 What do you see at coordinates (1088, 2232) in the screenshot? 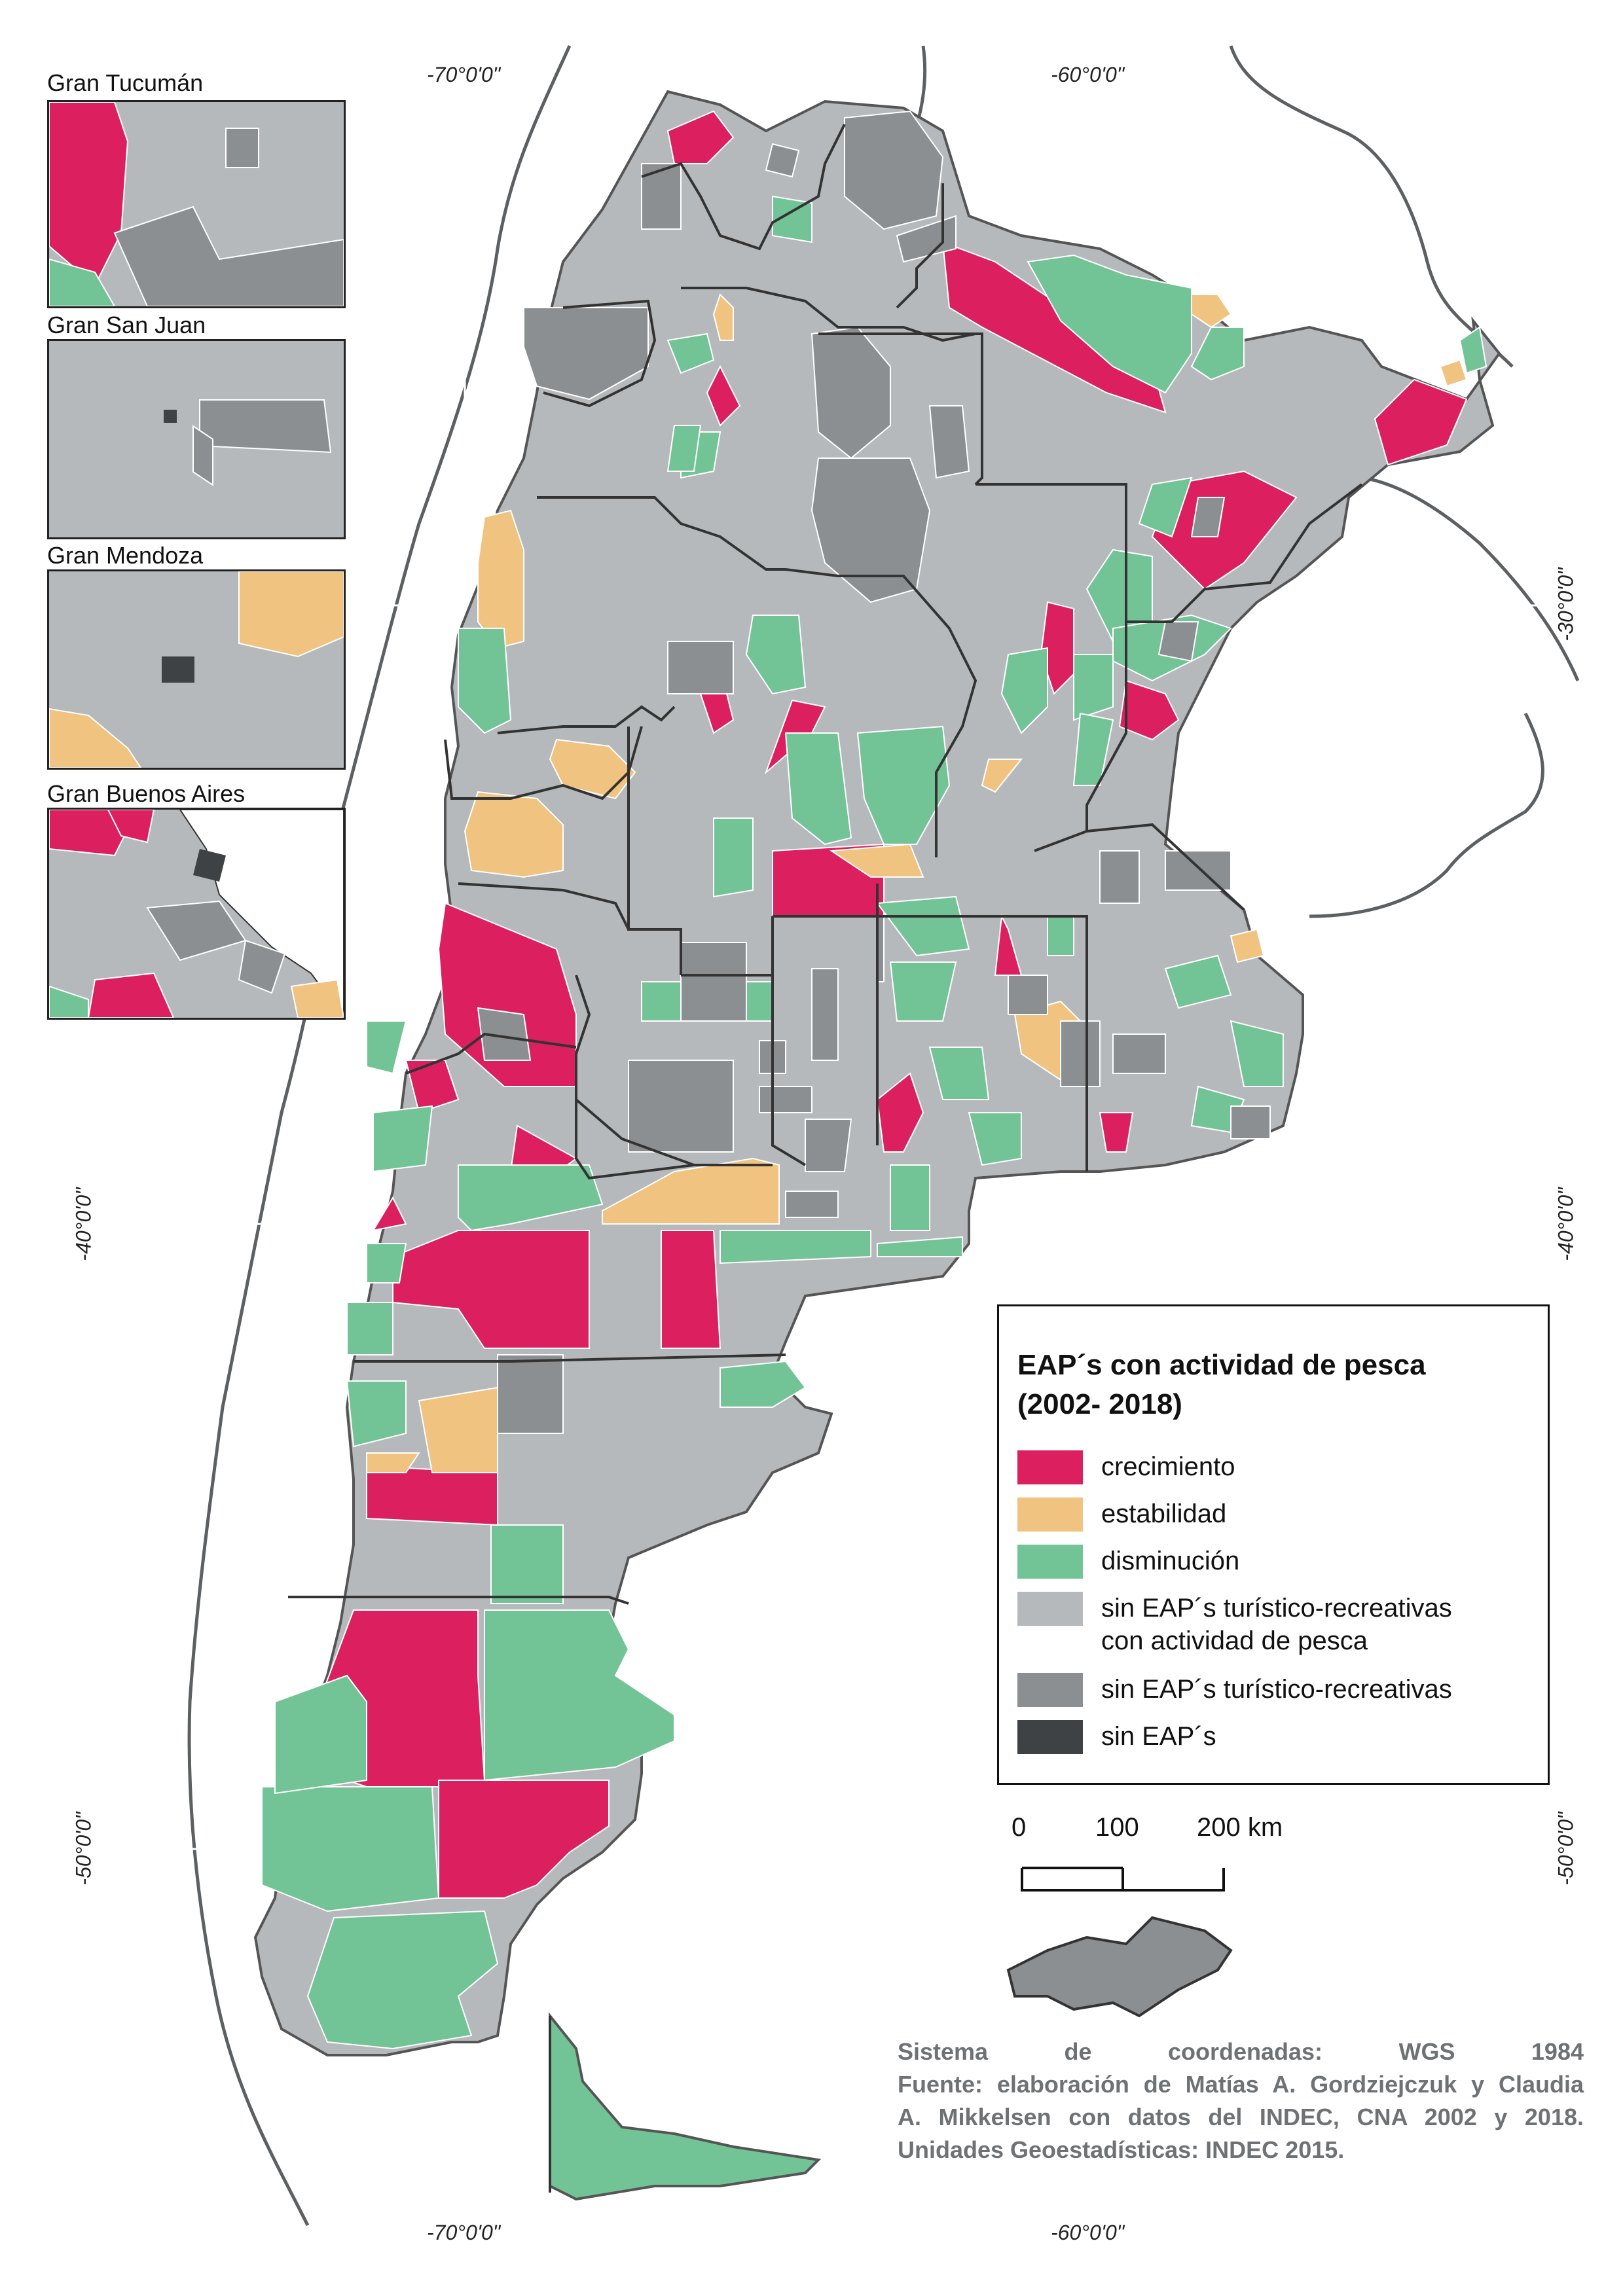
I see `lon-label-bottom-60: -60°0'0"` at bounding box center [1088, 2232].